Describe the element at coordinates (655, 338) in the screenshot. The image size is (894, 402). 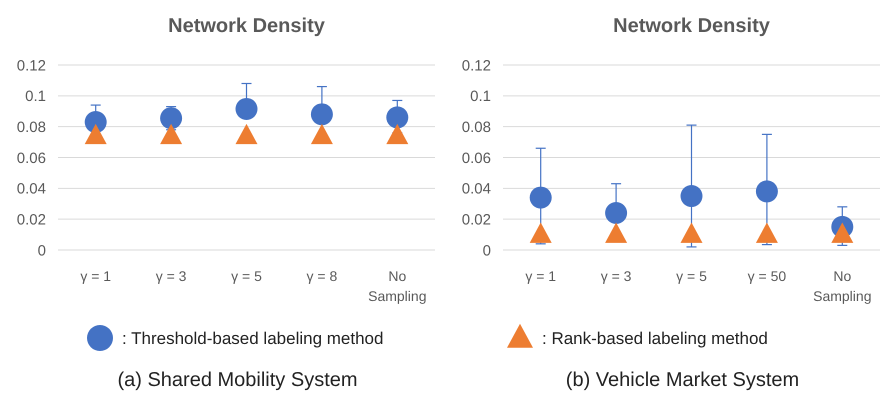
I see `legend-label: : Rank-based labeling method` at that location.